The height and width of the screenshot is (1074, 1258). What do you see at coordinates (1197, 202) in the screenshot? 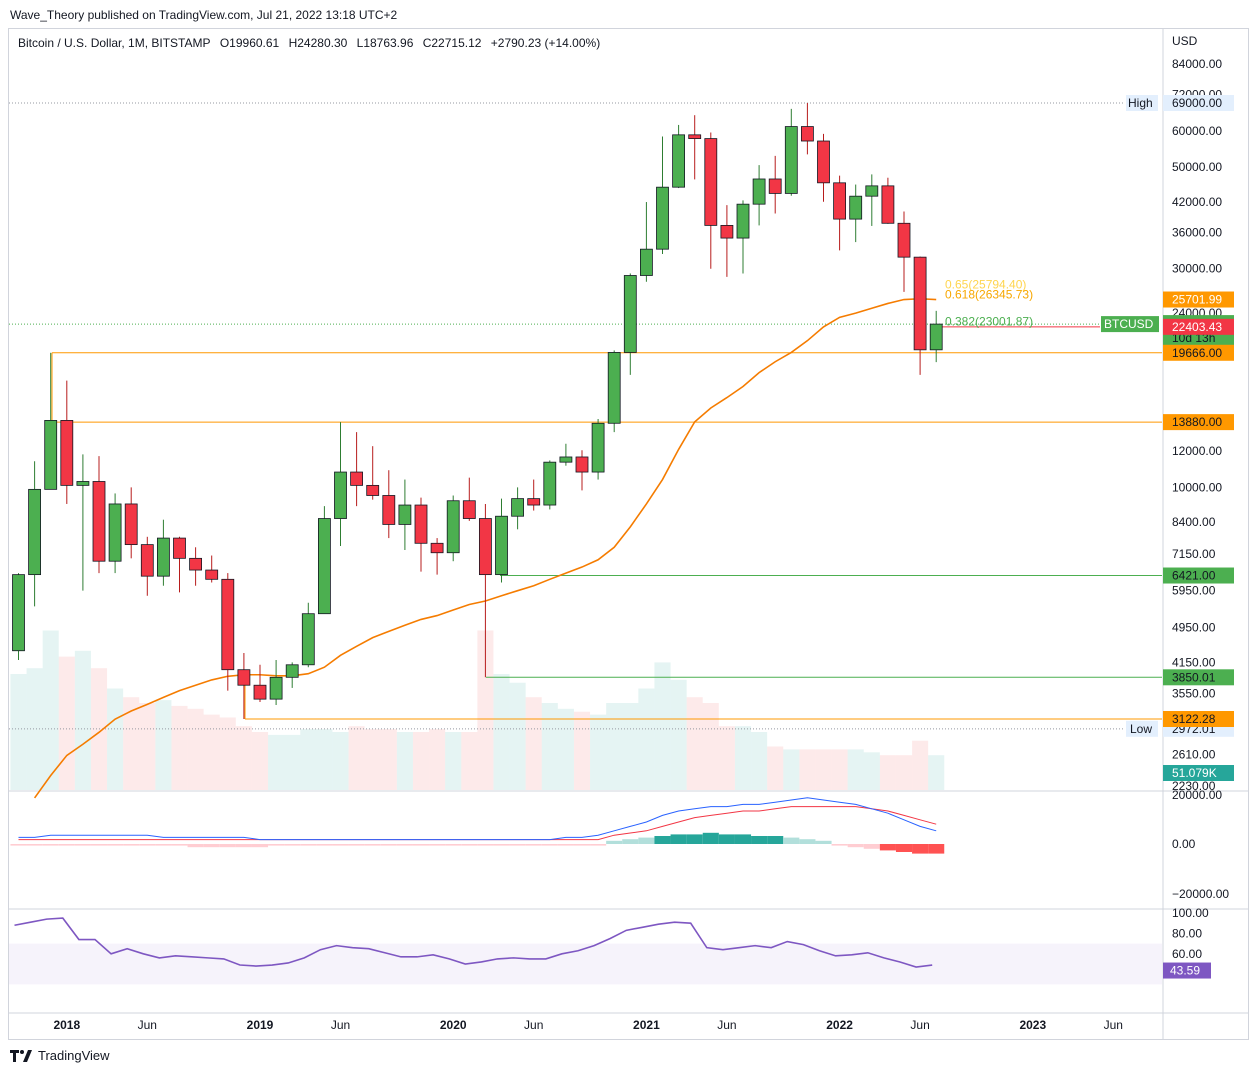
I see `price-tick-label: 42000.00` at bounding box center [1197, 202].